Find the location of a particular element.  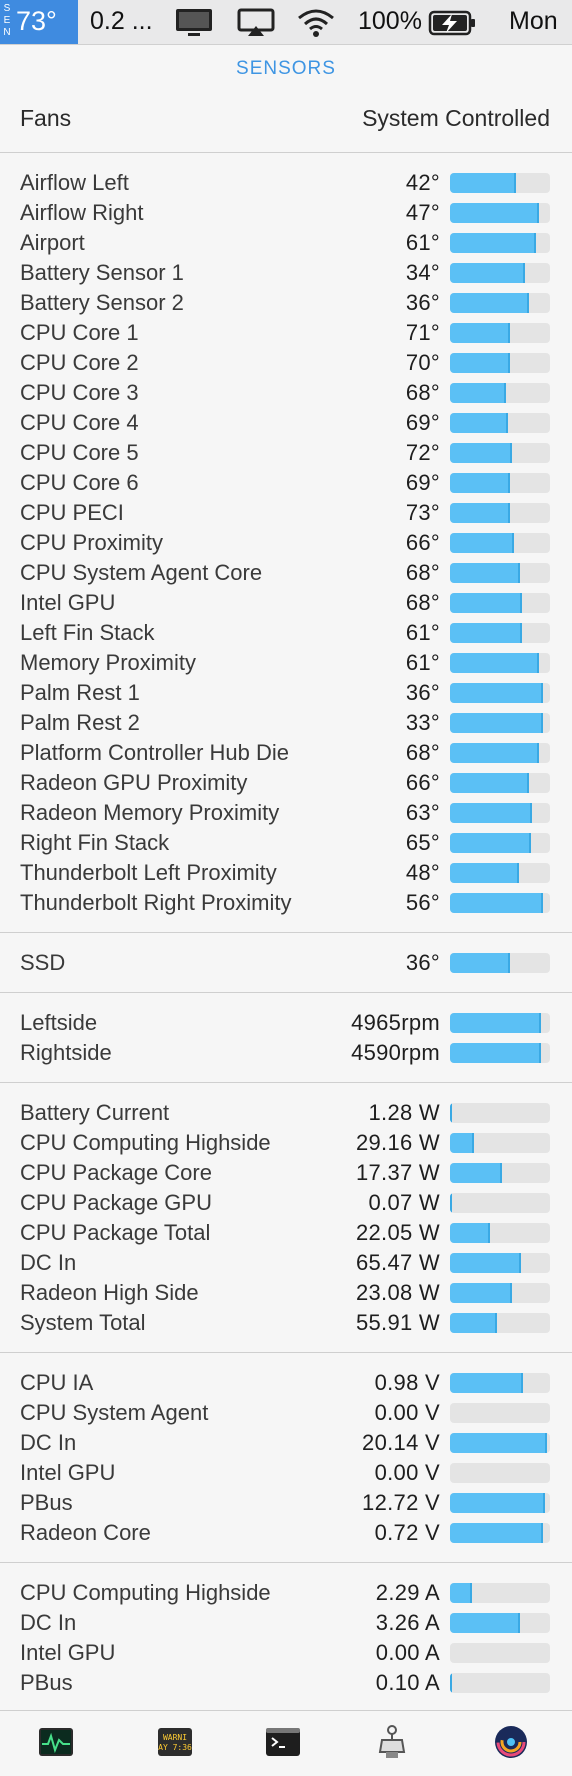

sensor-menu-extra: SEN 73° is located at coordinates (39, 22).